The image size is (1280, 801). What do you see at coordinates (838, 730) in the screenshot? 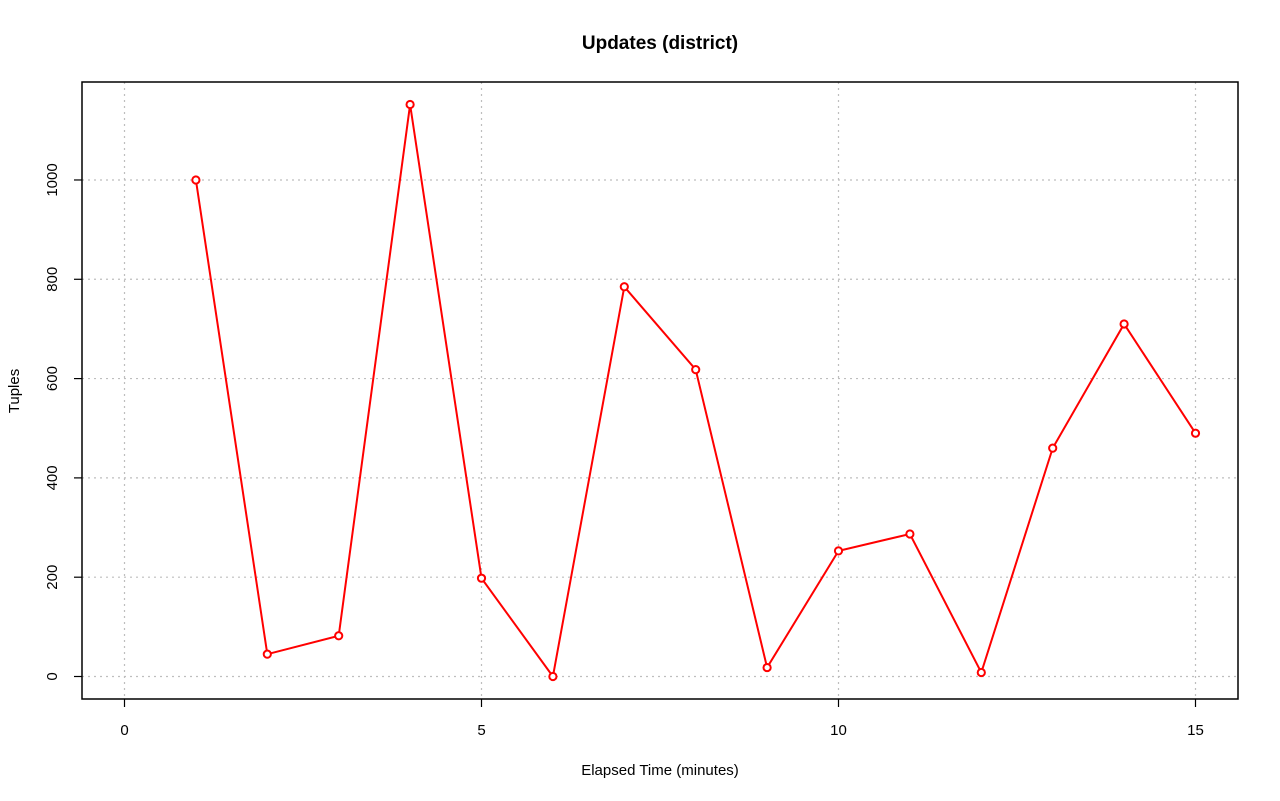
I see `x-tick-label: 10` at bounding box center [838, 730].